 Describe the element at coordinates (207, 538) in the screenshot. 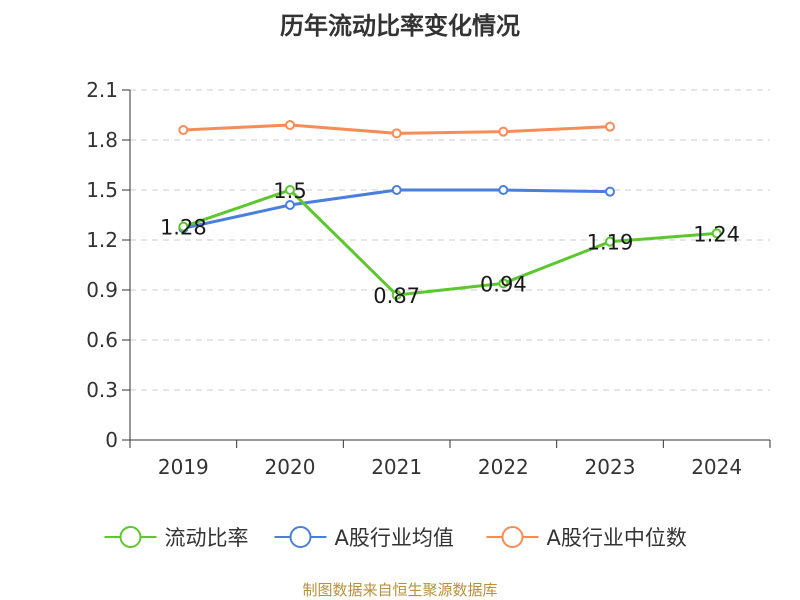

I see `legend-label: 流动比率` at that location.